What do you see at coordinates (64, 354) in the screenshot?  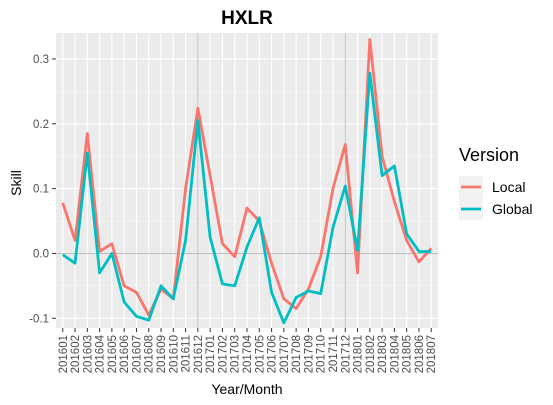 I see `x-tick-label: 201601` at bounding box center [64, 354].